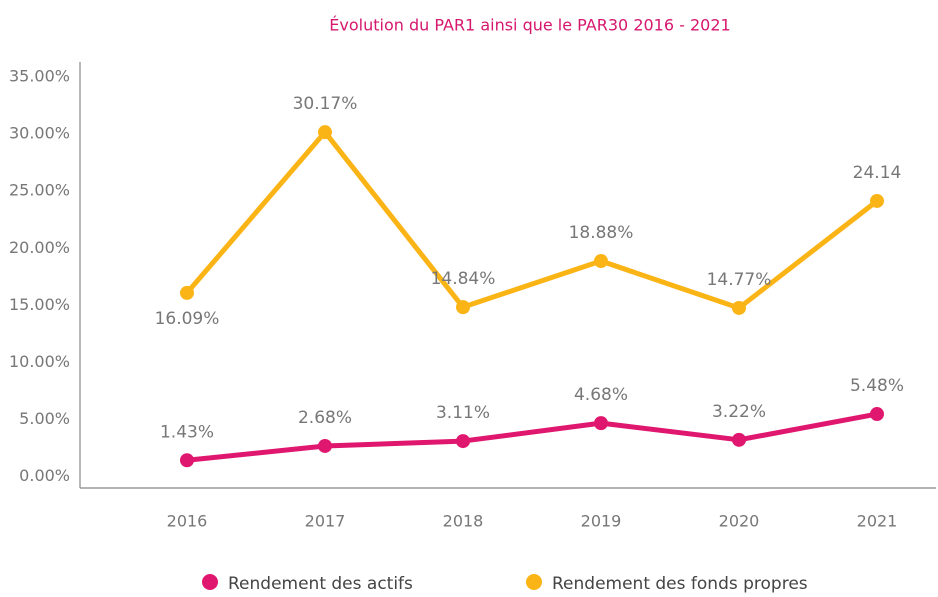 The height and width of the screenshot is (597, 938). What do you see at coordinates (532, 437) in the screenshot?
I see `series-line` at bounding box center [532, 437].